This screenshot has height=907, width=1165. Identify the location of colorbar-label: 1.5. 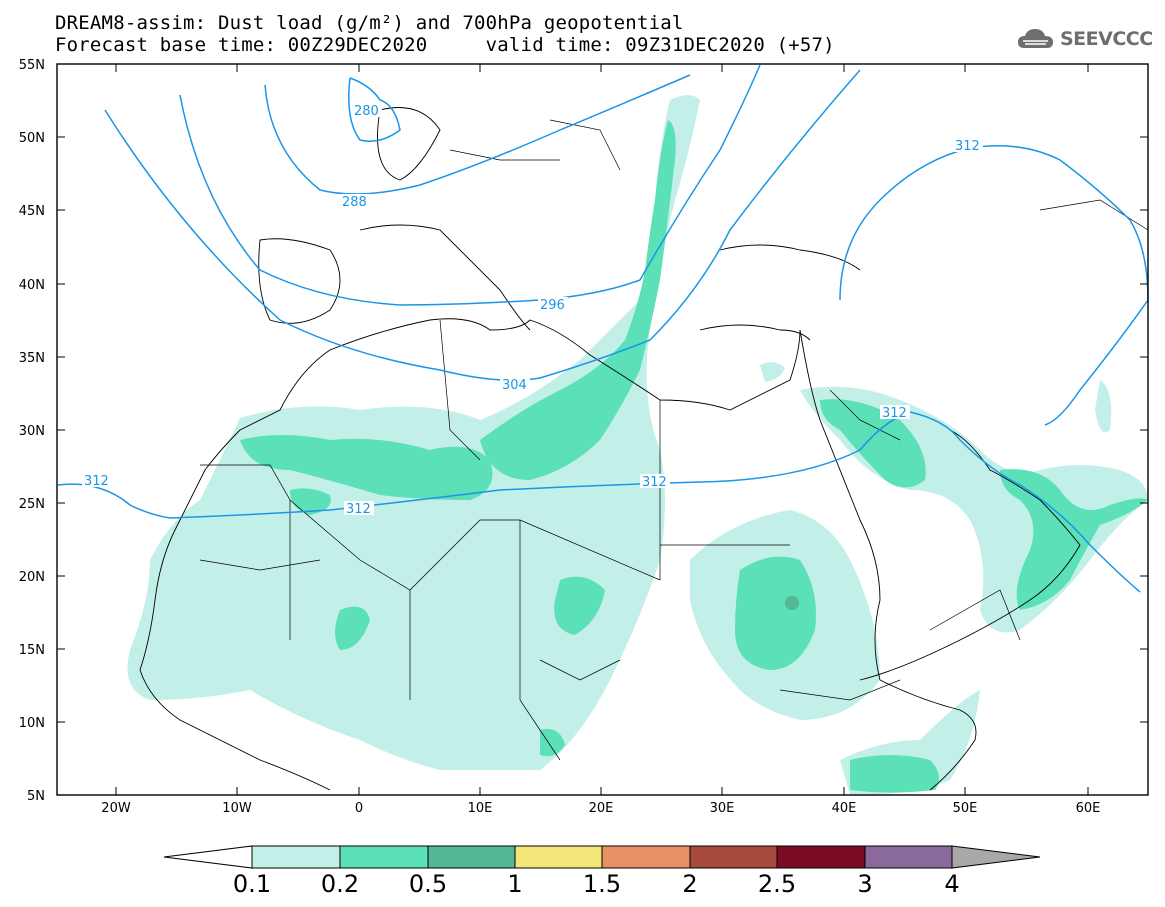
(602, 884).